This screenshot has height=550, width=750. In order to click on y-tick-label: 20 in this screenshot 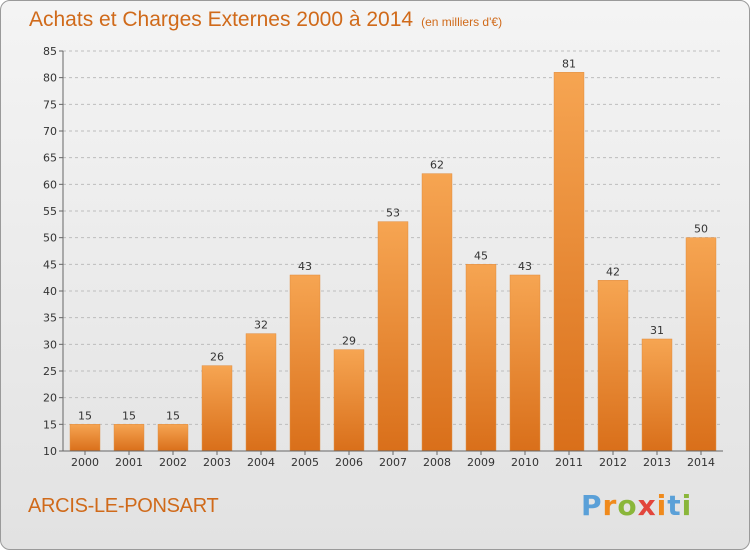, I will do `click(50, 398)`.